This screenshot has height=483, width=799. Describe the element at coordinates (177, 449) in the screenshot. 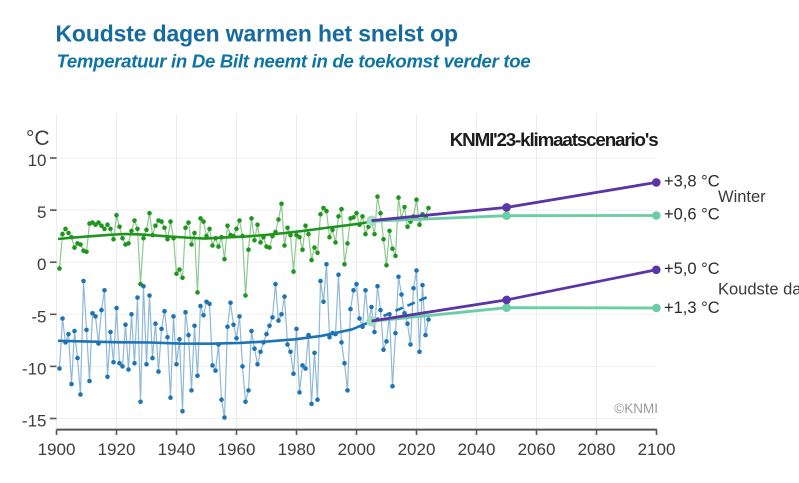

I see `svg-text: 1940` at that location.